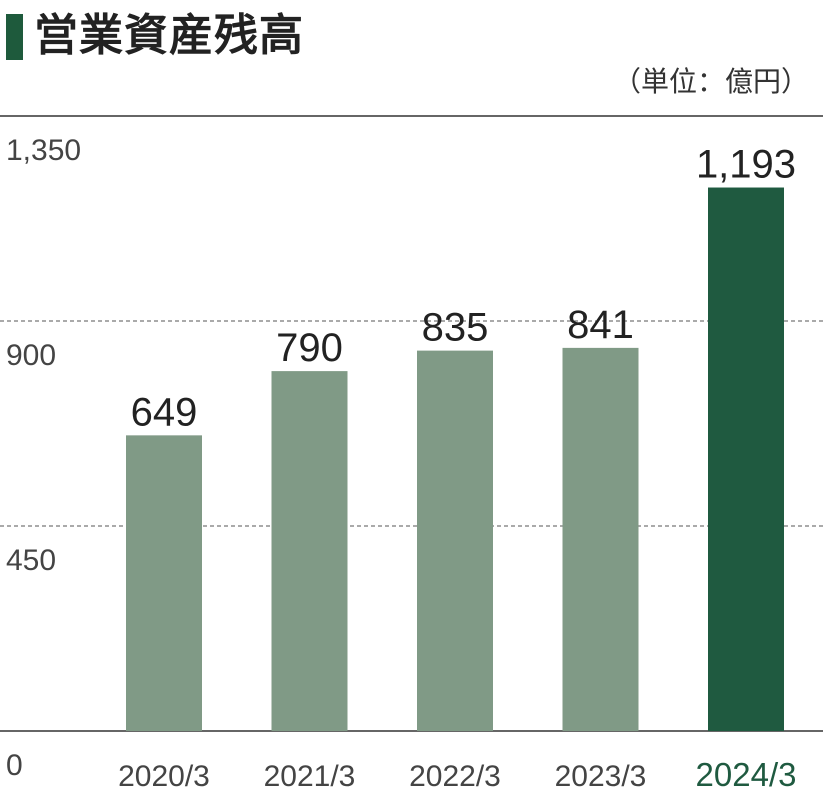 The width and height of the screenshot is (823, 800). What do you see at coordinates (310, 776) in the screenshot?
I see `x-tick-label: 2021/3` at bounding box center [310, 776].